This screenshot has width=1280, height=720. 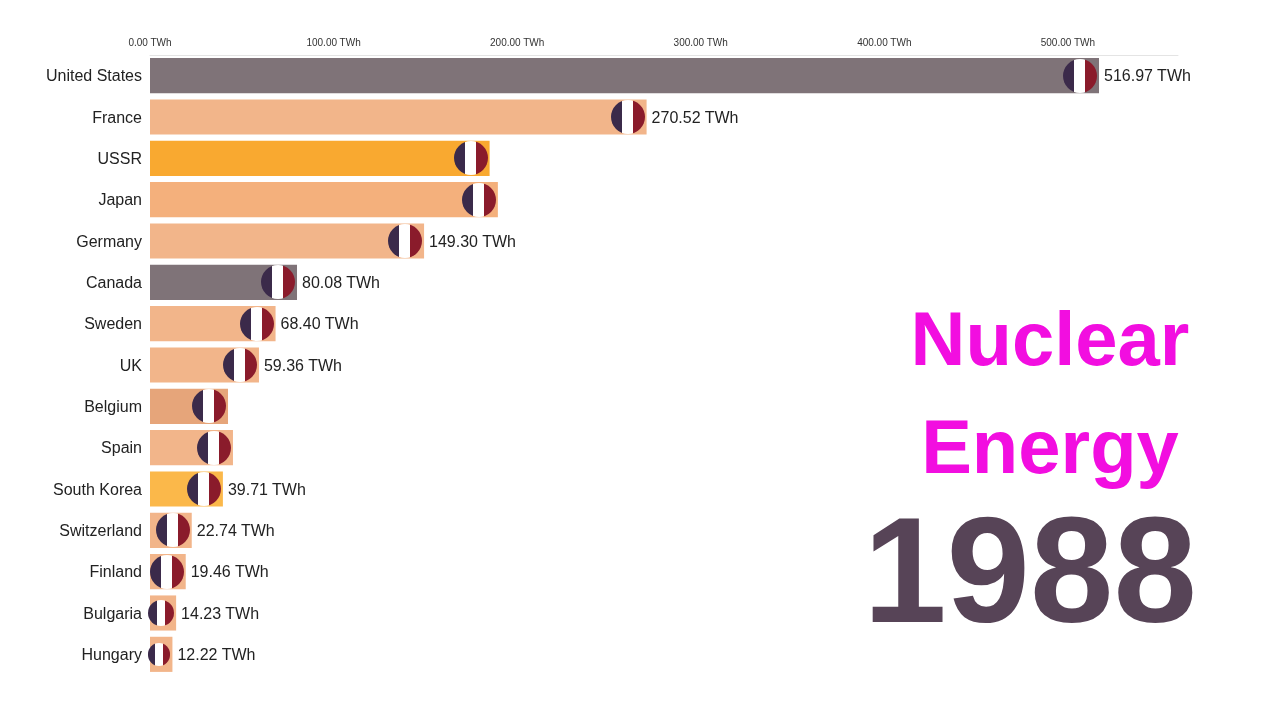 What do you see at coordinates (302, 365) in the screenshot?
I see `data-label: 59.36 TWh` at bounding box center [302, 365].